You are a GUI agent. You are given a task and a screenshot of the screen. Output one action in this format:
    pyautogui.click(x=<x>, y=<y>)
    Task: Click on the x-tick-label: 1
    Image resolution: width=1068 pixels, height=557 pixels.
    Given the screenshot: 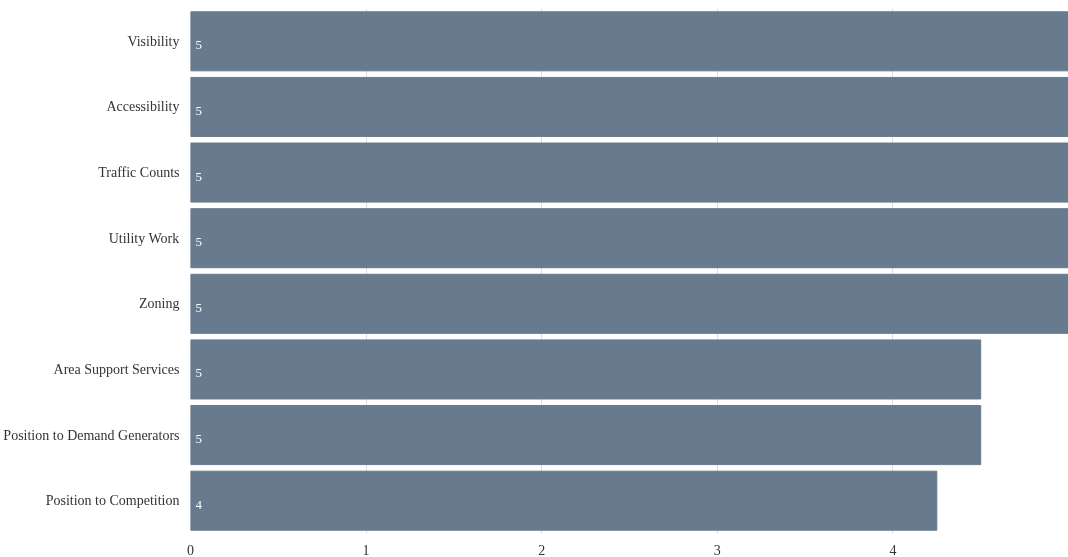 What is the action you would take?
    pyautogui.click(x=366, y=549)
    